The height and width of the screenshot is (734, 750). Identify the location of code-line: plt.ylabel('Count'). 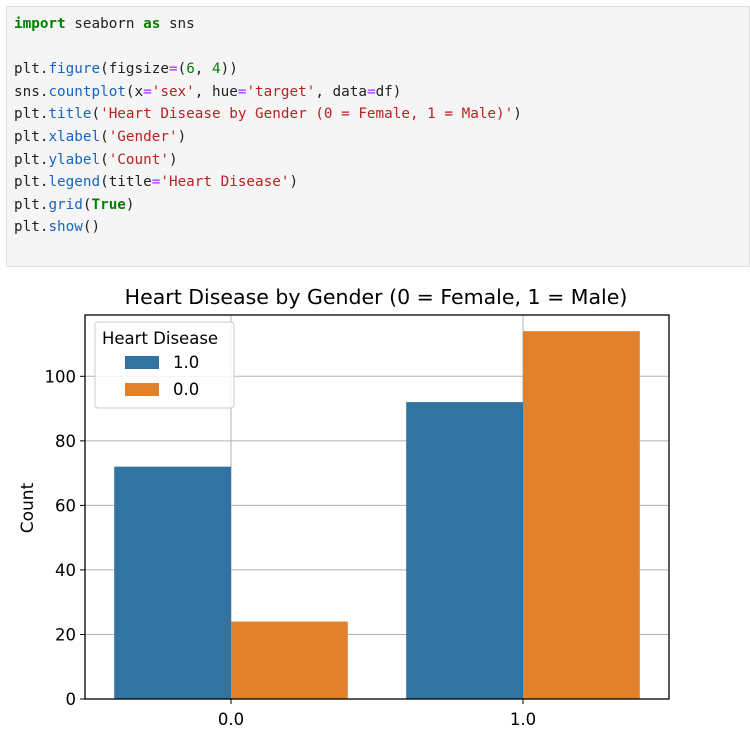
(268, 160).